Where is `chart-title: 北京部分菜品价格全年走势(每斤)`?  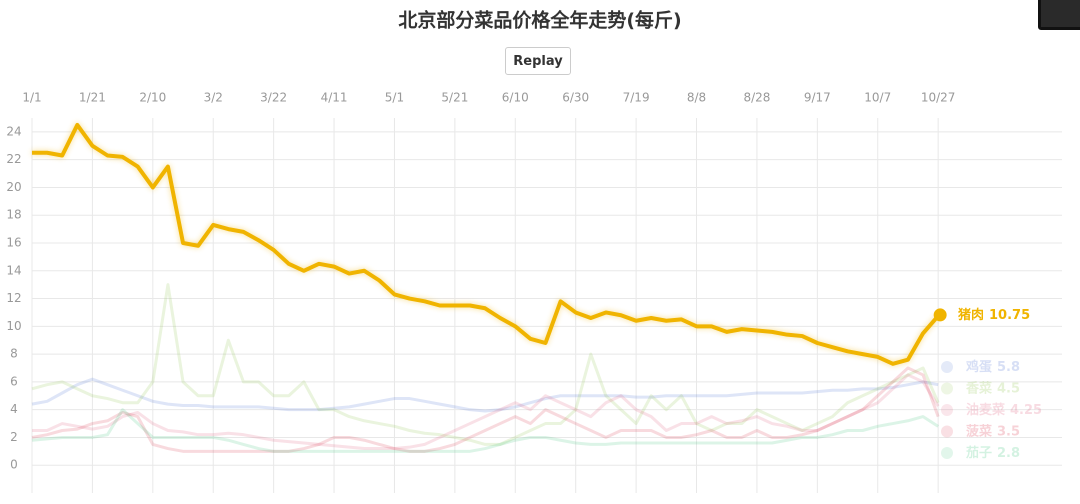 chart-title: 北京部分菜品价格全年走势(每斤) is located at coordinates (539, 20).